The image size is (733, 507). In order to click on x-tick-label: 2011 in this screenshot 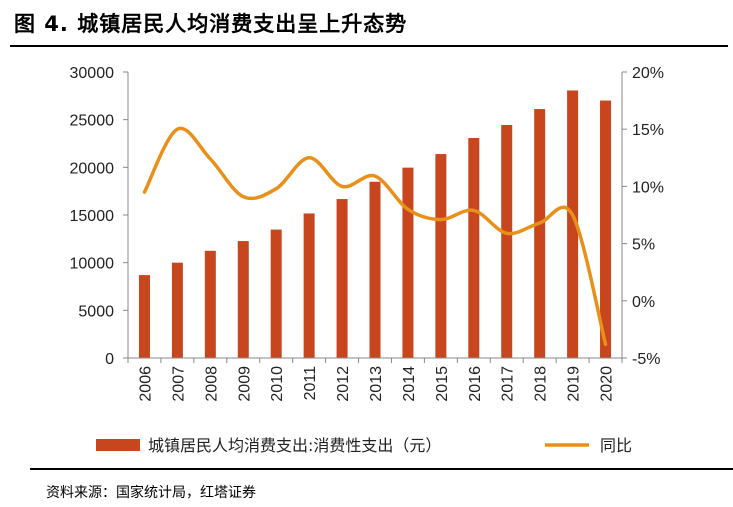, I will do `click(310, 383)`.